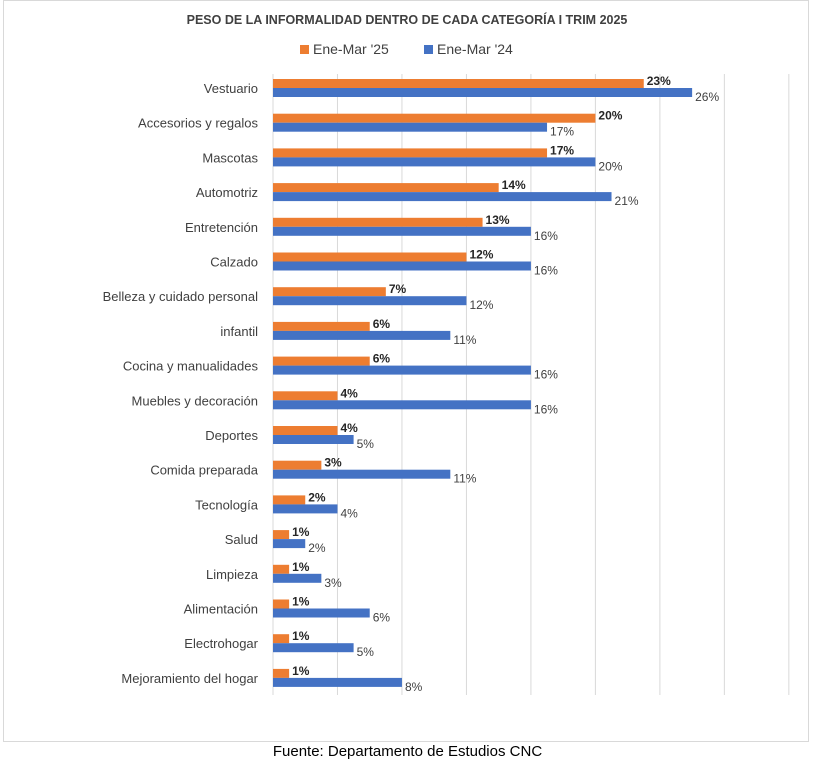  I want to click on data-label-2025: 23%, so click(659, 81).